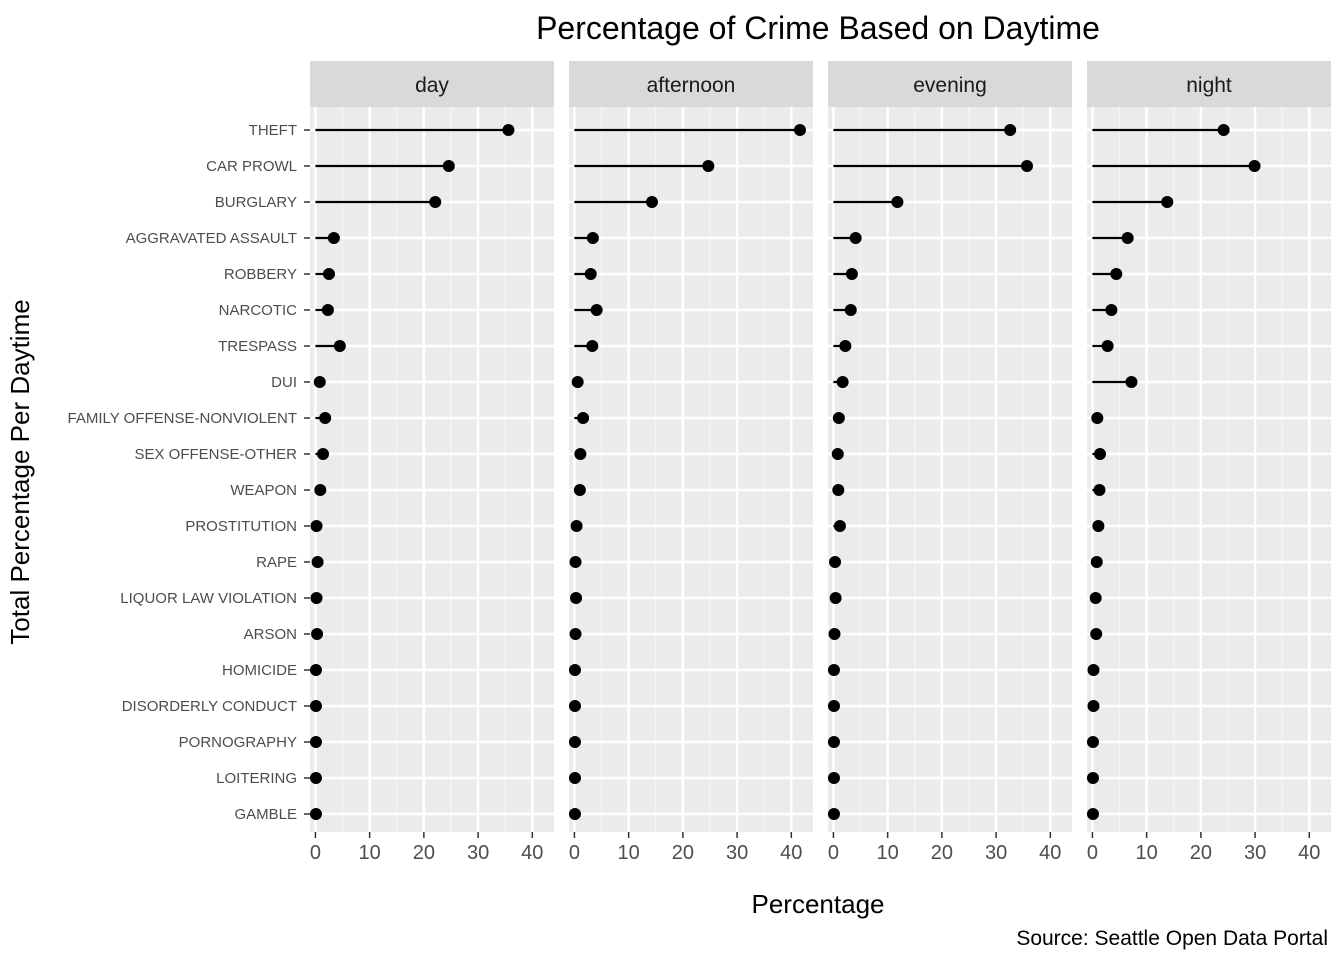 This screenshot has height=960, width=1344. Describe the element at coordinates (182, 418) in the screenshot. I see `category-label: FAMILY OFFENSE-NONVIOLENT` at that location.